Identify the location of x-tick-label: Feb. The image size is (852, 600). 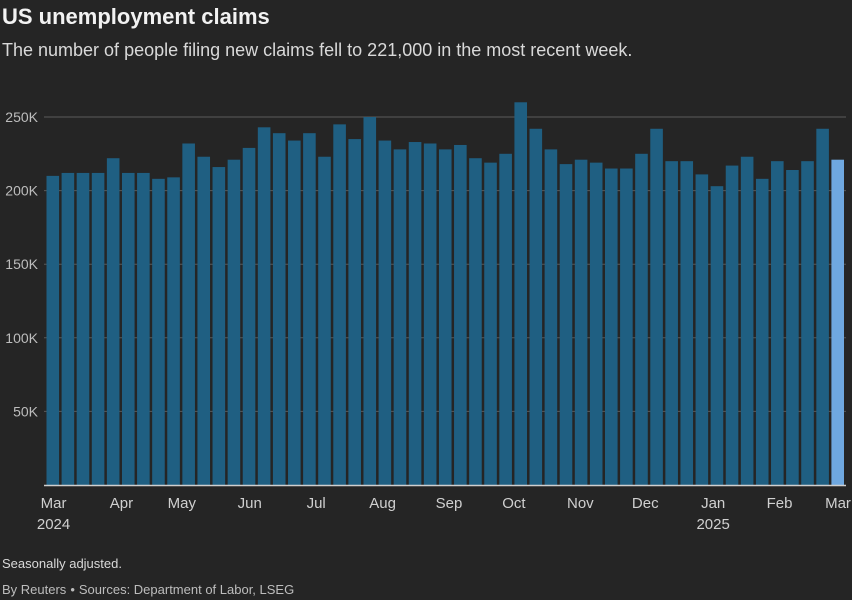
(780, 503).